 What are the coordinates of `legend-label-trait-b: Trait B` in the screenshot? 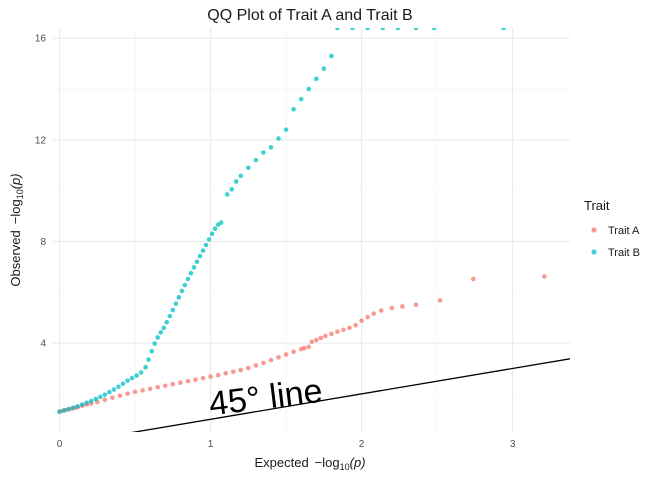 It's located at (624, 253).